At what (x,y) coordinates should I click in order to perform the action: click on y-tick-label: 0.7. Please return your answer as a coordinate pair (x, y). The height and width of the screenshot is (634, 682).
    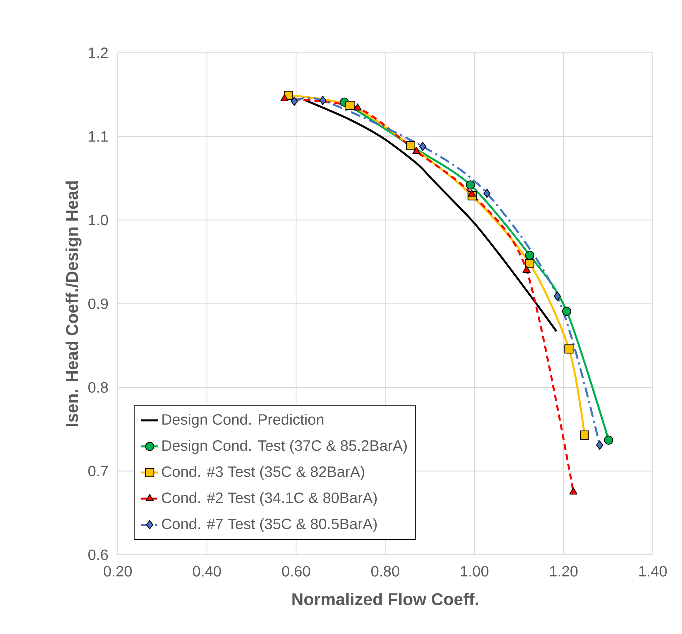
    Looking at the image, I should click on (98, 471).